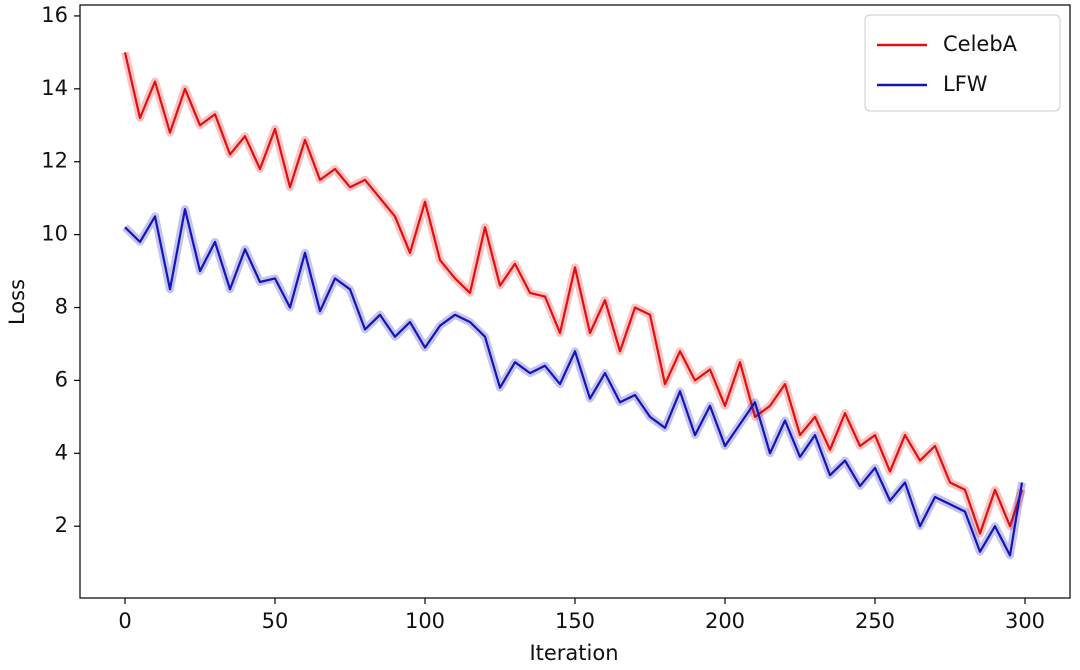  Describe the element at coordinates (61, 452) in the screenshot. I see `y-tick-label: 4` at that location.